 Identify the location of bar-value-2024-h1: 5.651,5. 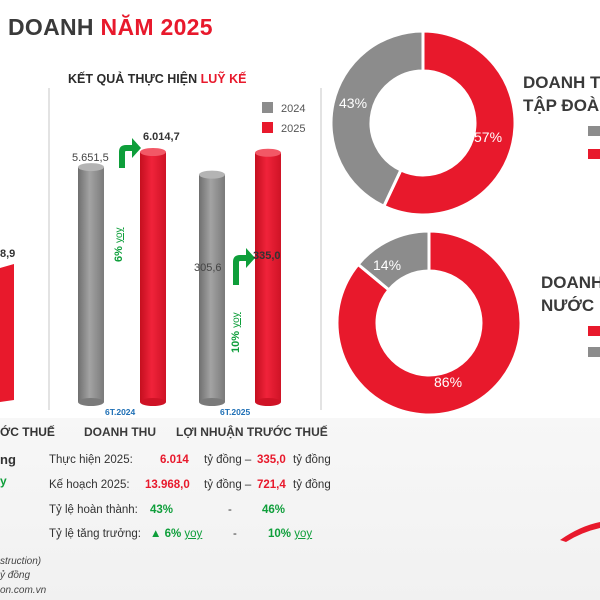
(90, 158).